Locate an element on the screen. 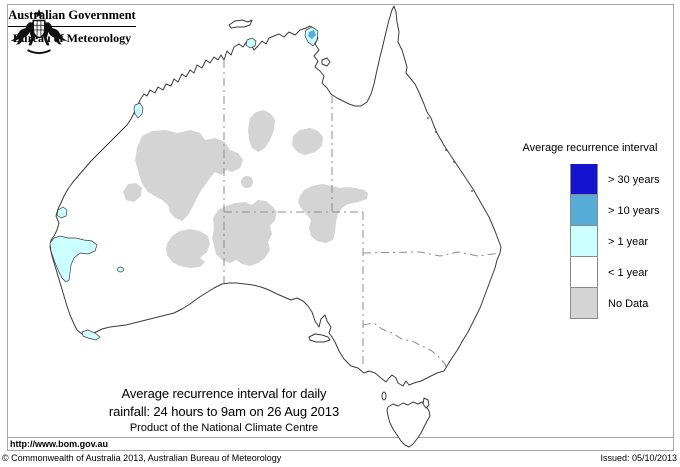 This screenshot has width=680, height=467. legend-label: > 10 years is located at coordinates (634, 210).